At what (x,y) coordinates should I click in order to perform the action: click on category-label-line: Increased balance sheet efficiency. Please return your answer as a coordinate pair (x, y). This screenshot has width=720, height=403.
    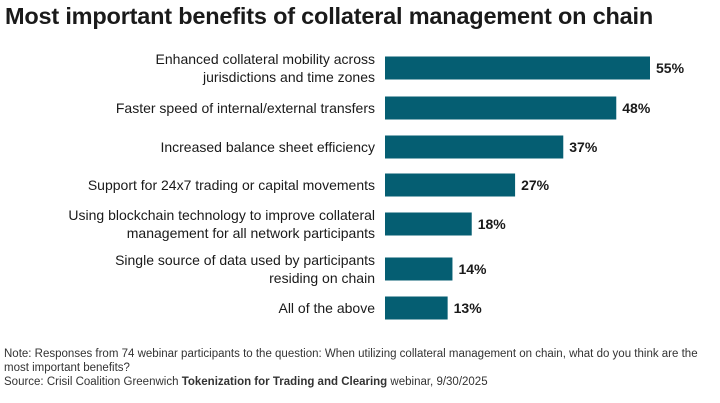
    Looking at the image, I should click on (267, 147).